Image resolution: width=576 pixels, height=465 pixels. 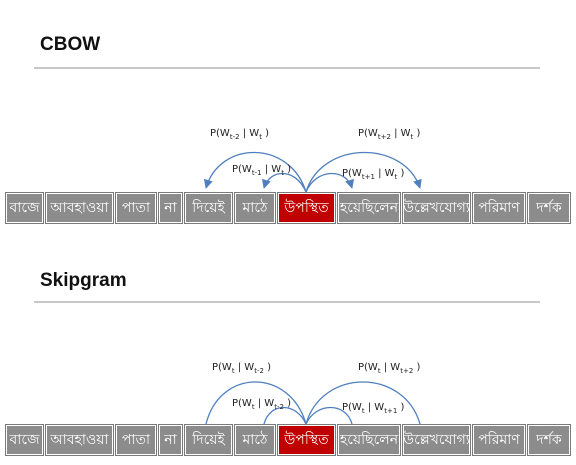 I want to click on skipgram-title: Skipgram, so click(x=83, y=280).